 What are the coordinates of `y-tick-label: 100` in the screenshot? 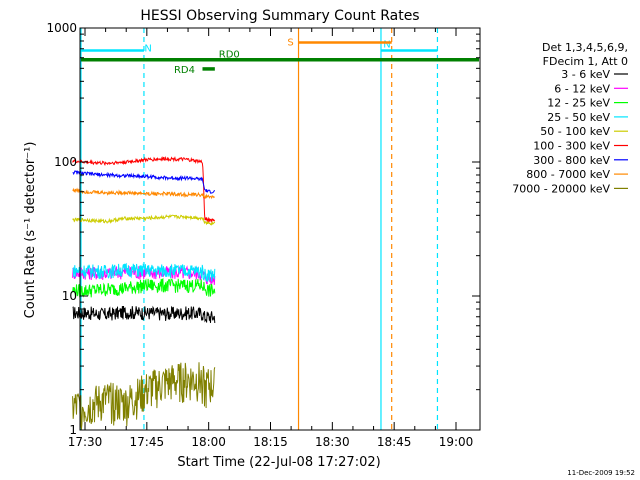 It's located at (65, 162).